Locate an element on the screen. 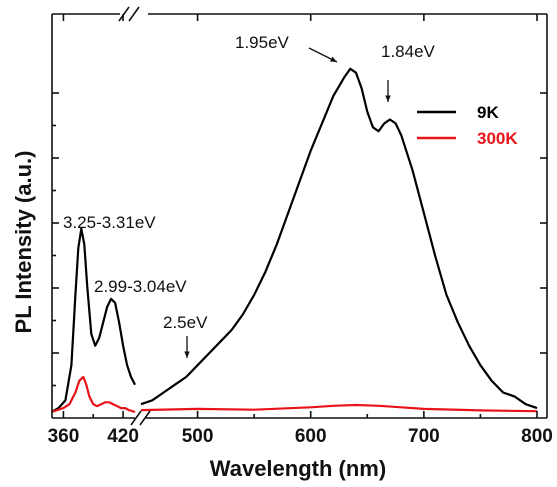 The width and height of the screenshot is (557, 487). x-tick-label: 420 is located at coordinates (123, 436).